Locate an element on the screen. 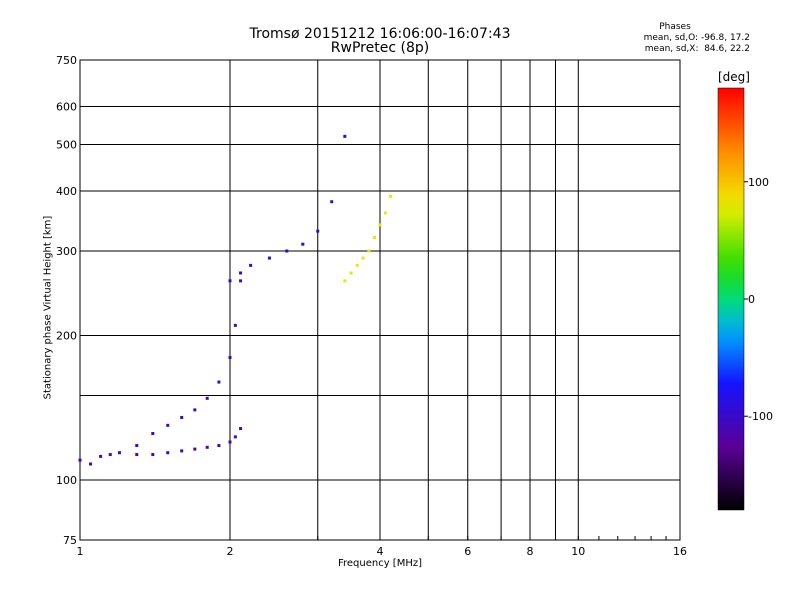 This screenshot has width=800, height=600. y-tick-label: 750 is located at coordinates (66, 60).